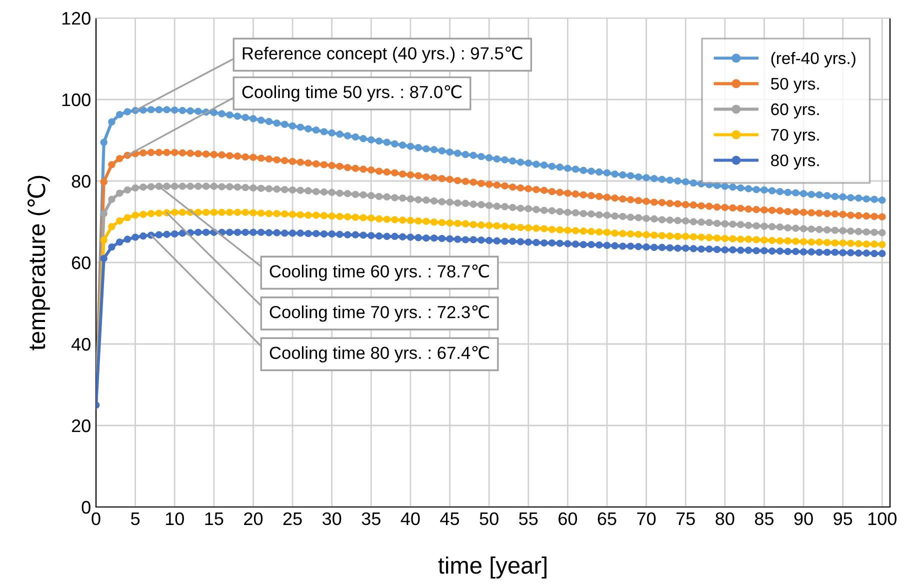 The height and width of the screenshot is (587, 908). I want to click on x-tick-label: 70, so click(646, 519).